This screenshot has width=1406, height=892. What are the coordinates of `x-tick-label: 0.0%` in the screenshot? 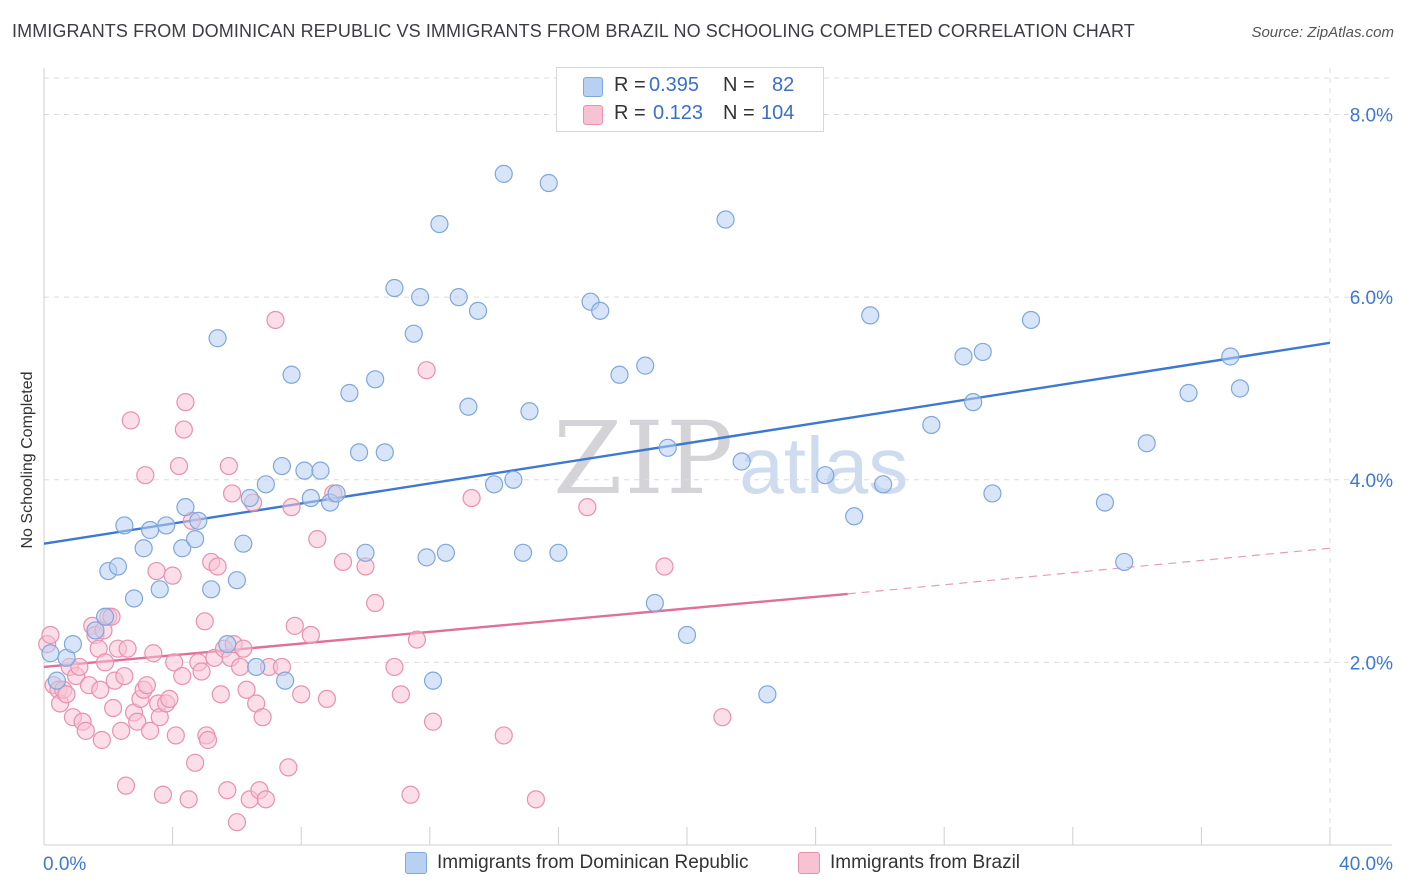 It's located at (64, 864).